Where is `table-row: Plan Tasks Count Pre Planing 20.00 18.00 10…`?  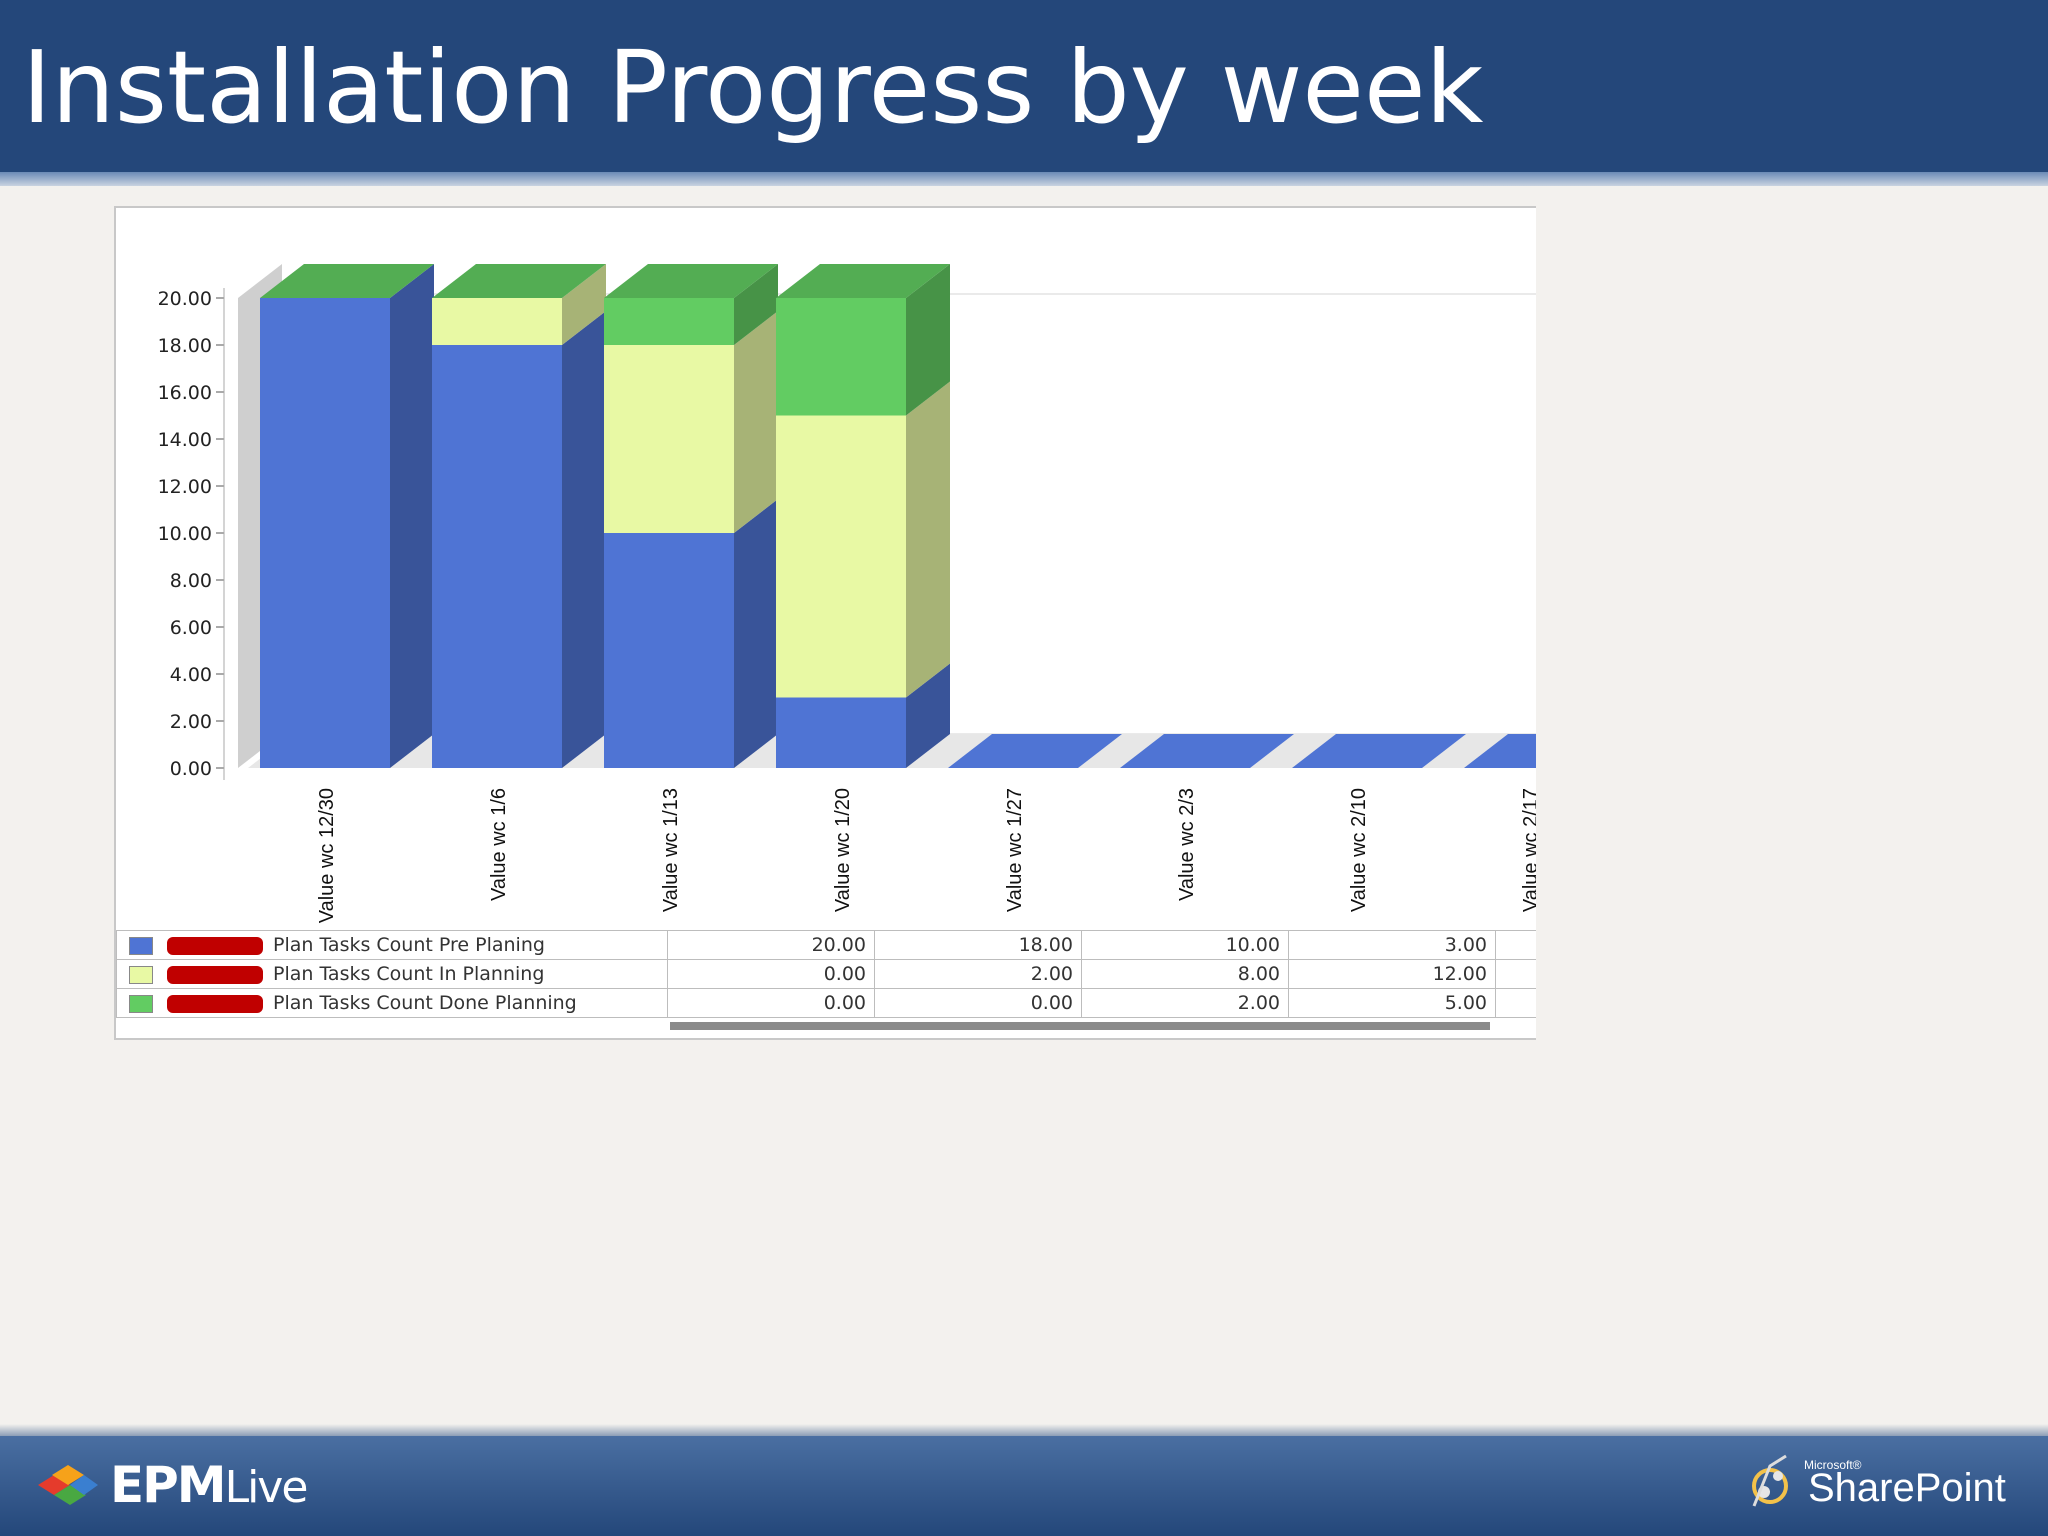 table-row: Plan Tasks Count Pre Planing 20.00 18.00 10… is located at coordinates (826, 945).